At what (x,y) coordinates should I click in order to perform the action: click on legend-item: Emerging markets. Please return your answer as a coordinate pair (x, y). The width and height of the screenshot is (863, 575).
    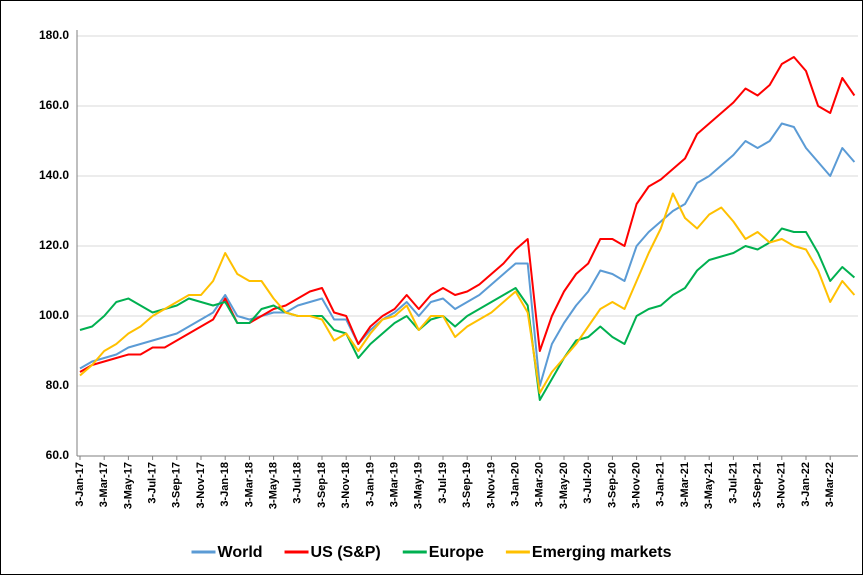
    Looking at the image, I should click on (588, 552).